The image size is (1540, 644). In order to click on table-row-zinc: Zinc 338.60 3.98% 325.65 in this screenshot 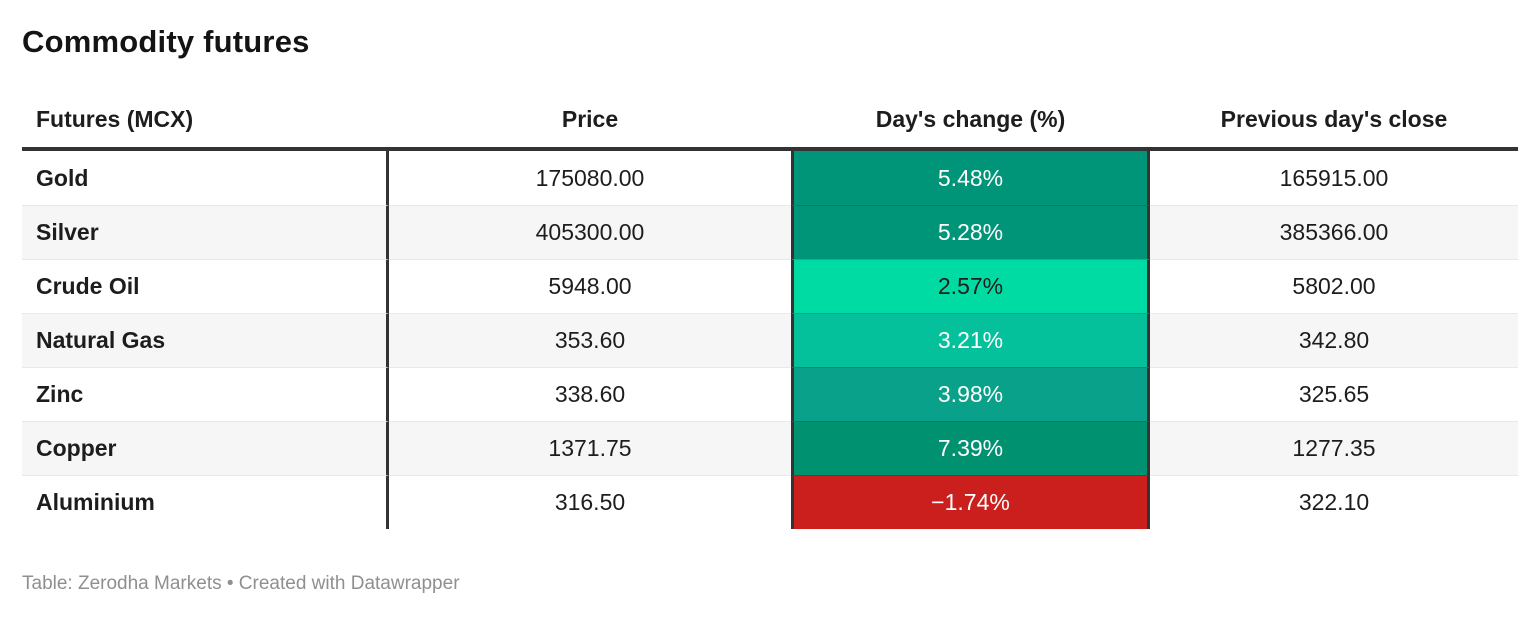, I will do `click(770, 394)`.